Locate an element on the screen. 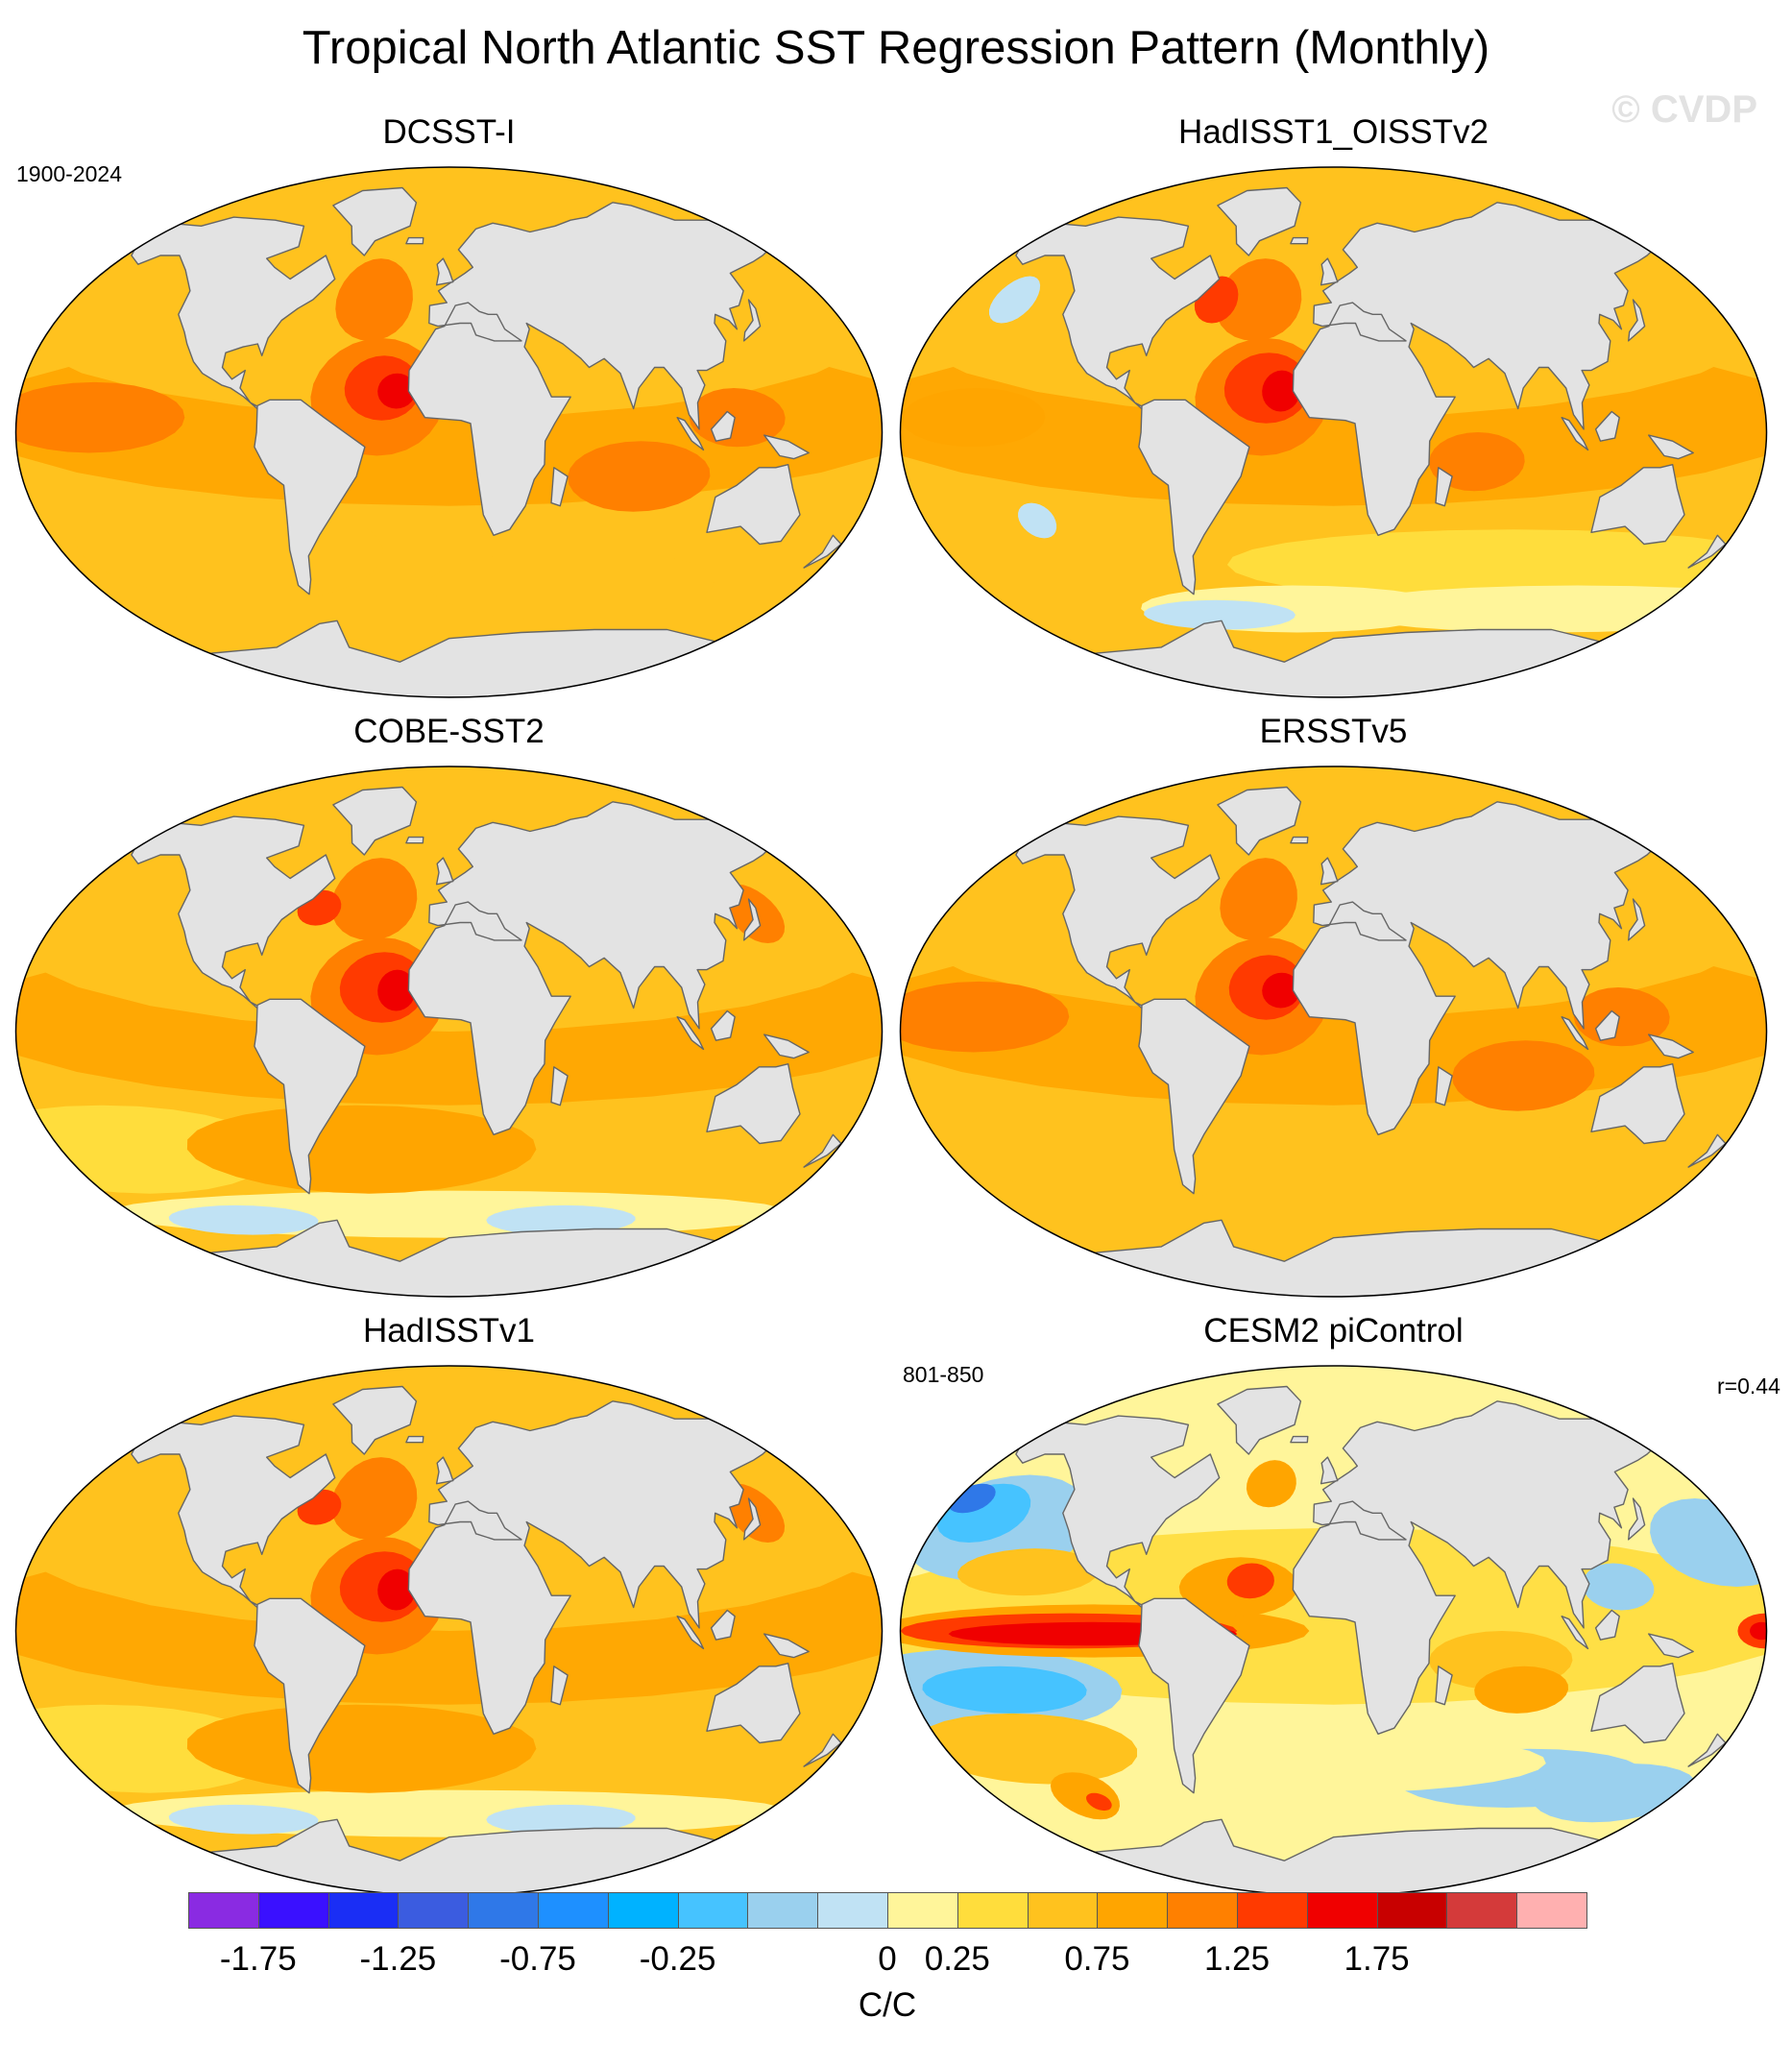 The height and width of the screenshot is (2067, 1792). watermark: © CVDP is located at coordinates (1684, 110).